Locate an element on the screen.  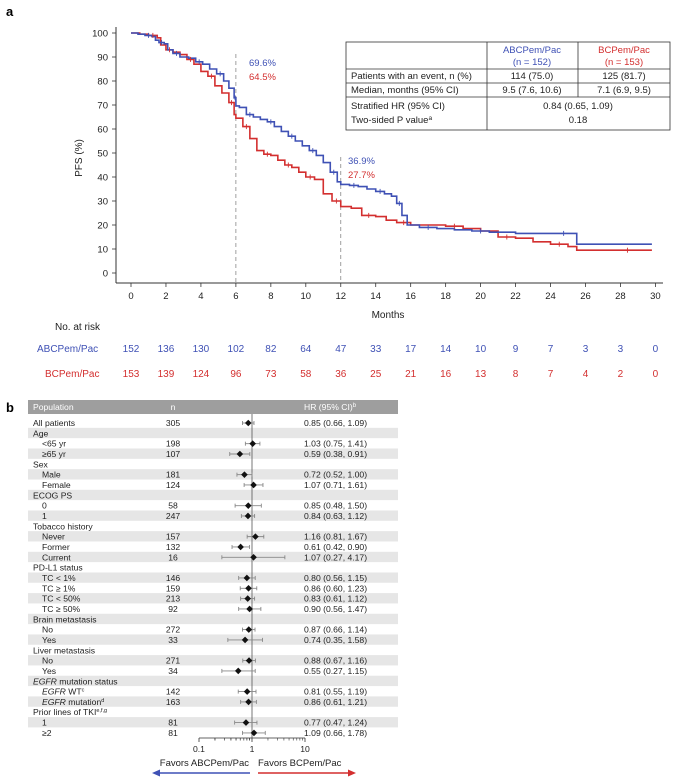
risk-value-bcpem: 4 is located at coordinates (586, 374).